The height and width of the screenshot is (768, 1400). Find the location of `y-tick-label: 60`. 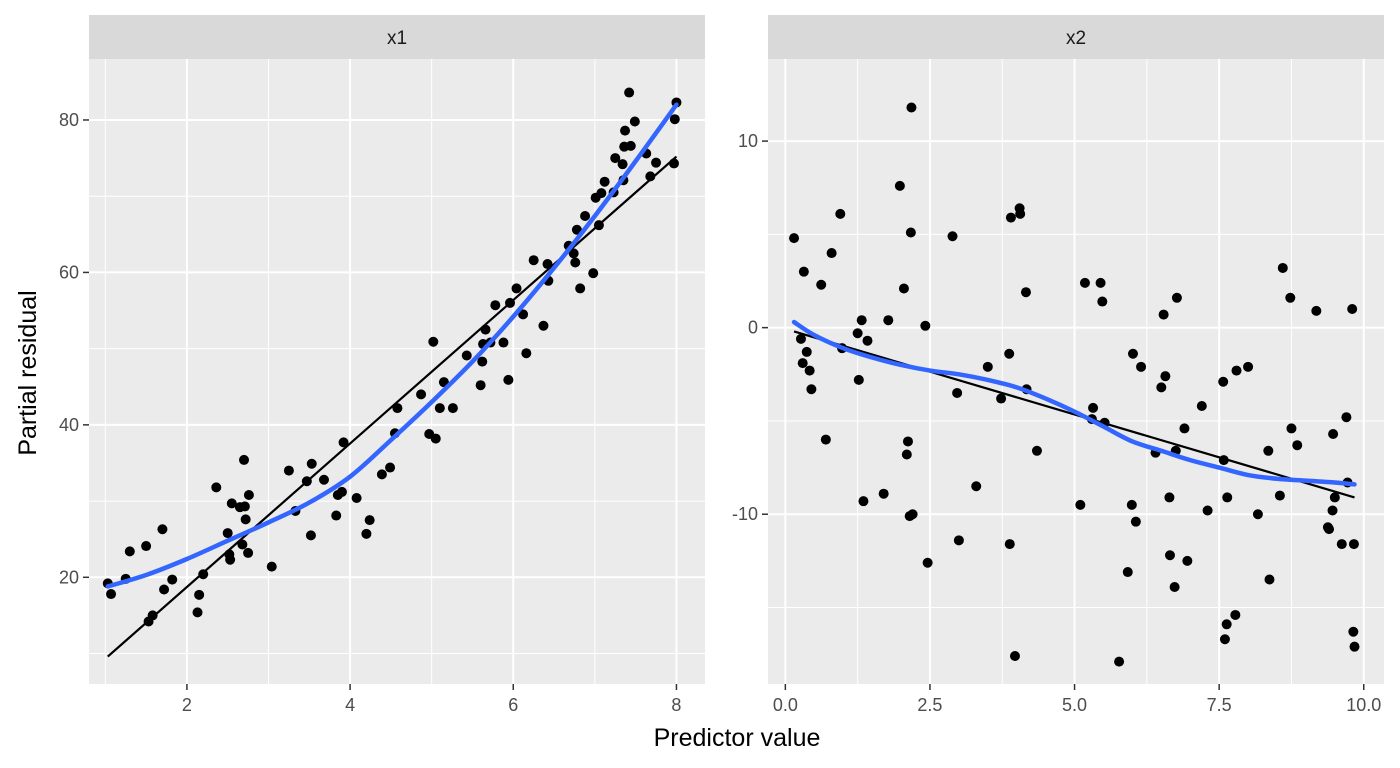

y-tick-label: 60 is located at coordinates (69, 272).